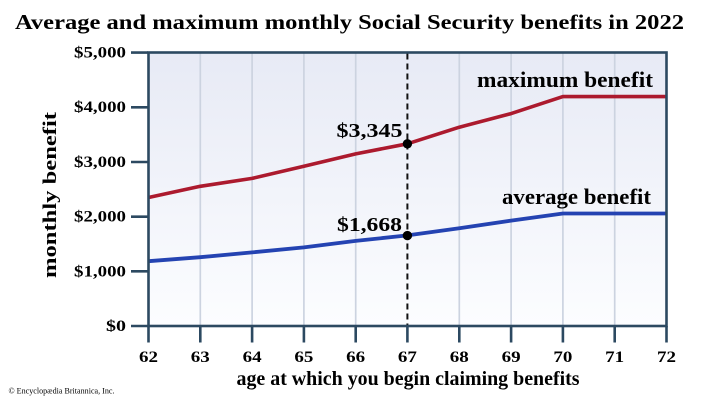 Image resolution: width=720 pixels, height=404 pixels. What do you see at coordinates (459, 357) in the screenshot?
I see `svg-text: 68` at bounding box center [459, 357].